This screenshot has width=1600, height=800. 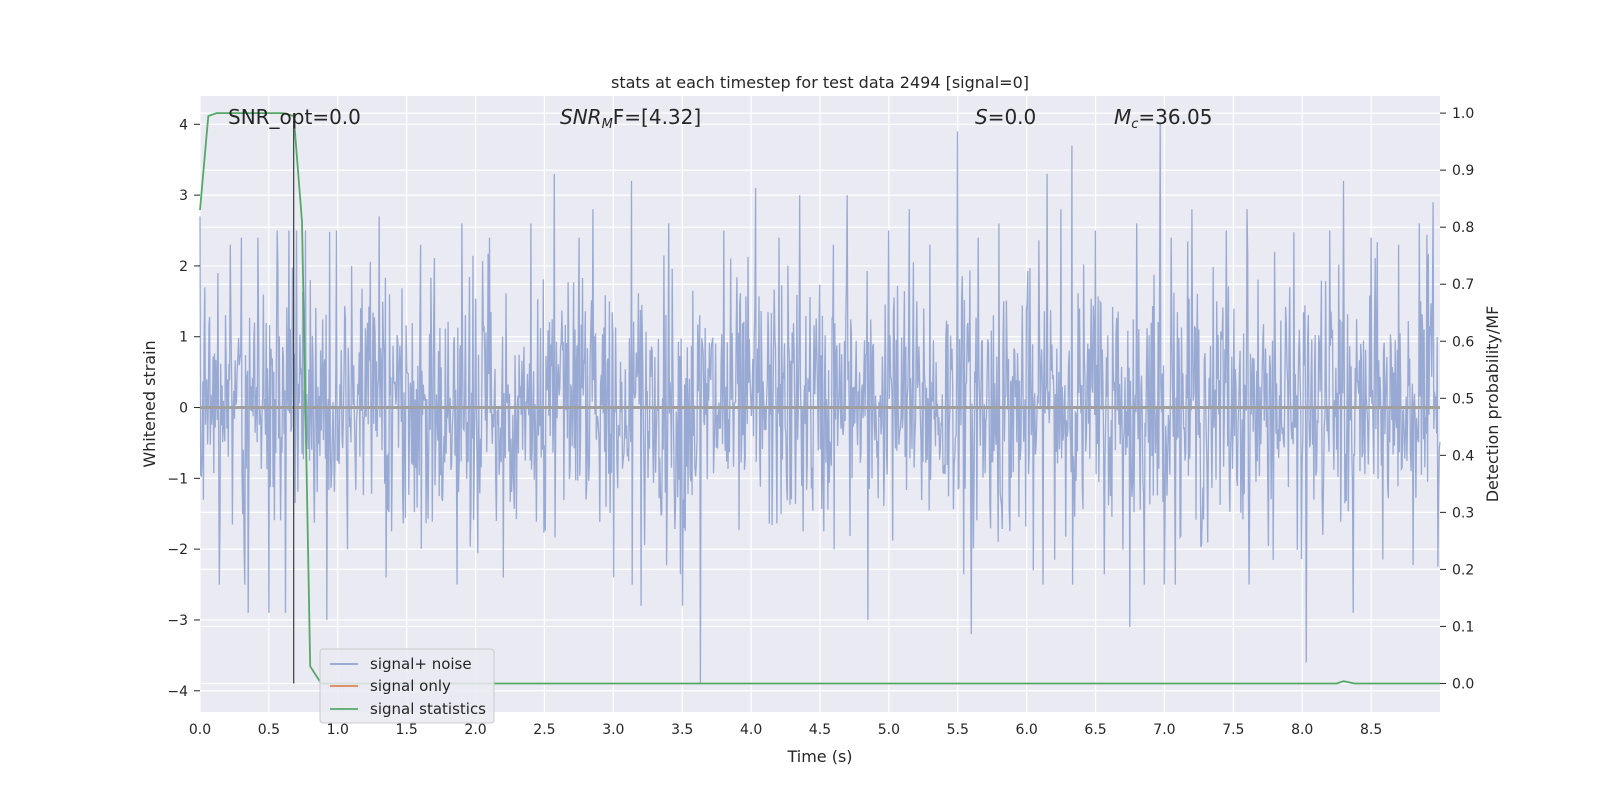 What do you see at coordinates (1463, 285) in the screenshot?
I see `y-right-tick-label: 0.7` at bounding box center [1463, 285].